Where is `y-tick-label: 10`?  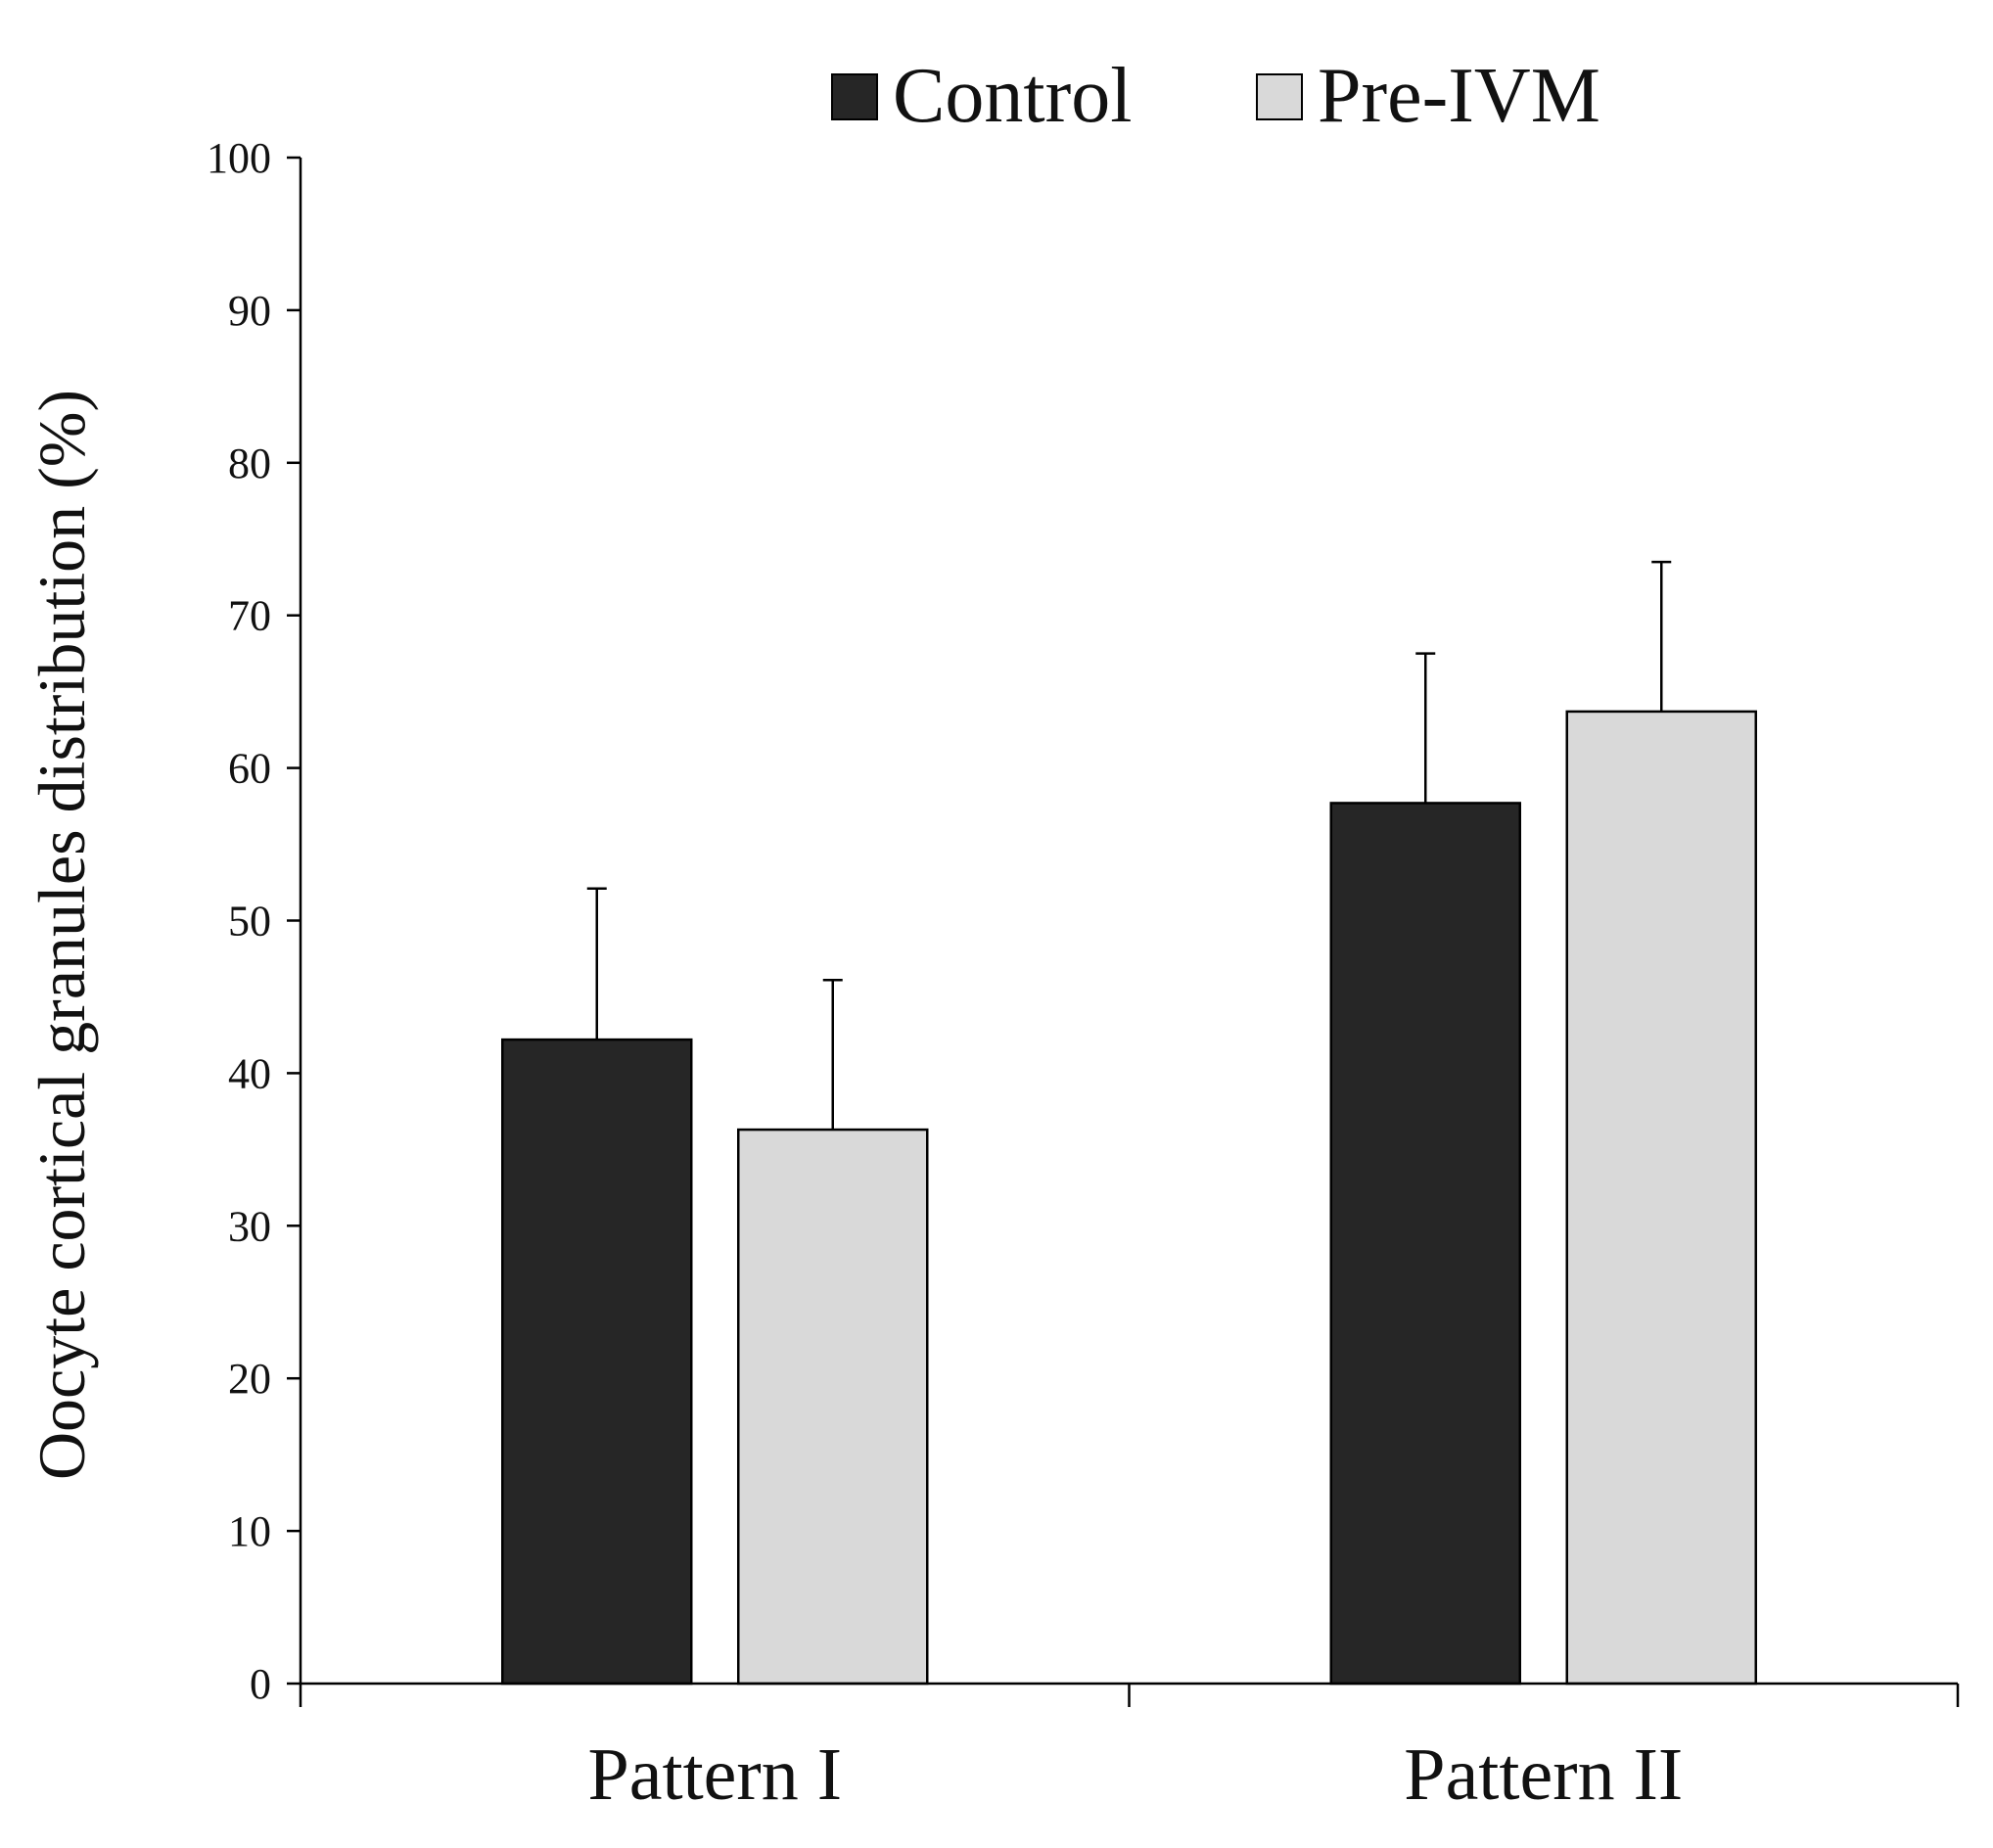
y-tick-label: 10 is located at coordinates (249, 1531).